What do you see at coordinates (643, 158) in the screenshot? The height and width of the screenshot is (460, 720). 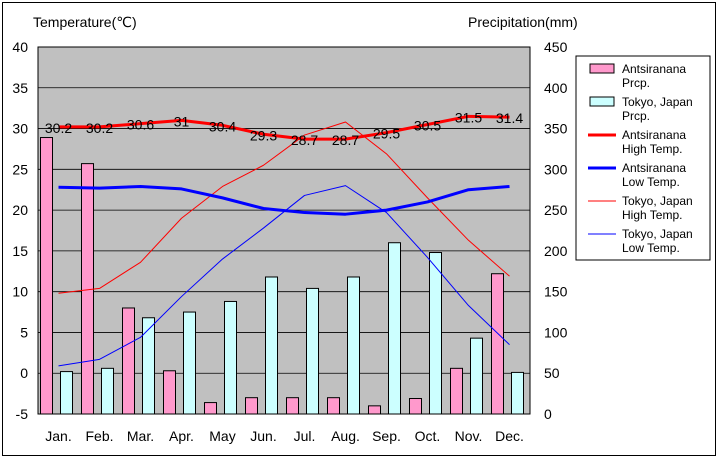 I see `legend-box` at bounding box center [643, 158].